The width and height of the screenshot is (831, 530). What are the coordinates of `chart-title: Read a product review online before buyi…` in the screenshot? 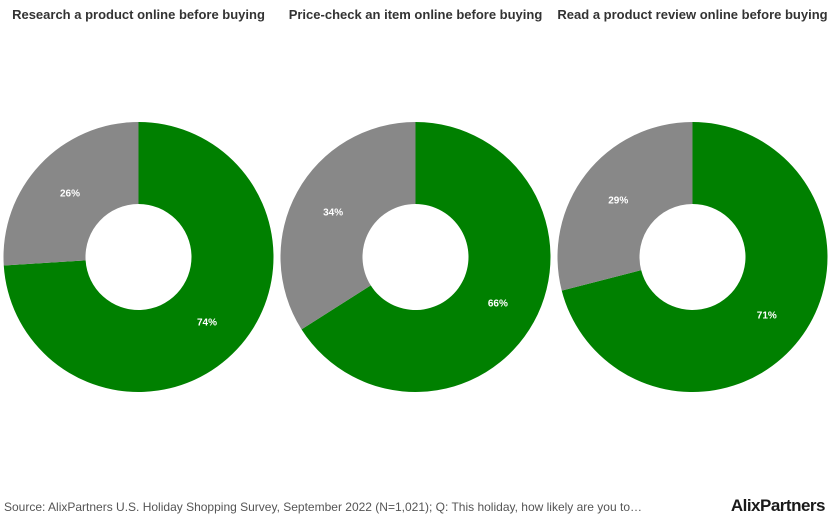 It's located at (692, 14).